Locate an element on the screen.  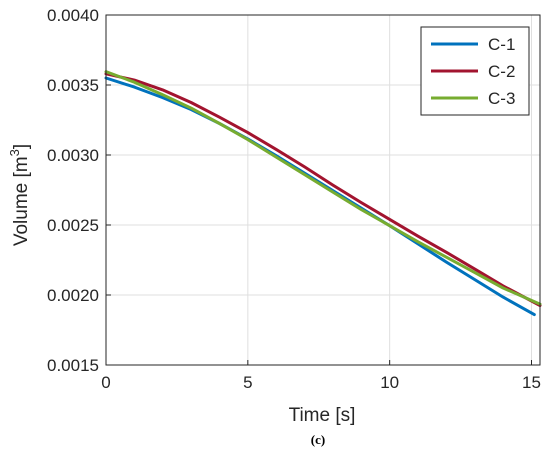
y-tick-label: 0.0030 is located at coordinates (73, 155).